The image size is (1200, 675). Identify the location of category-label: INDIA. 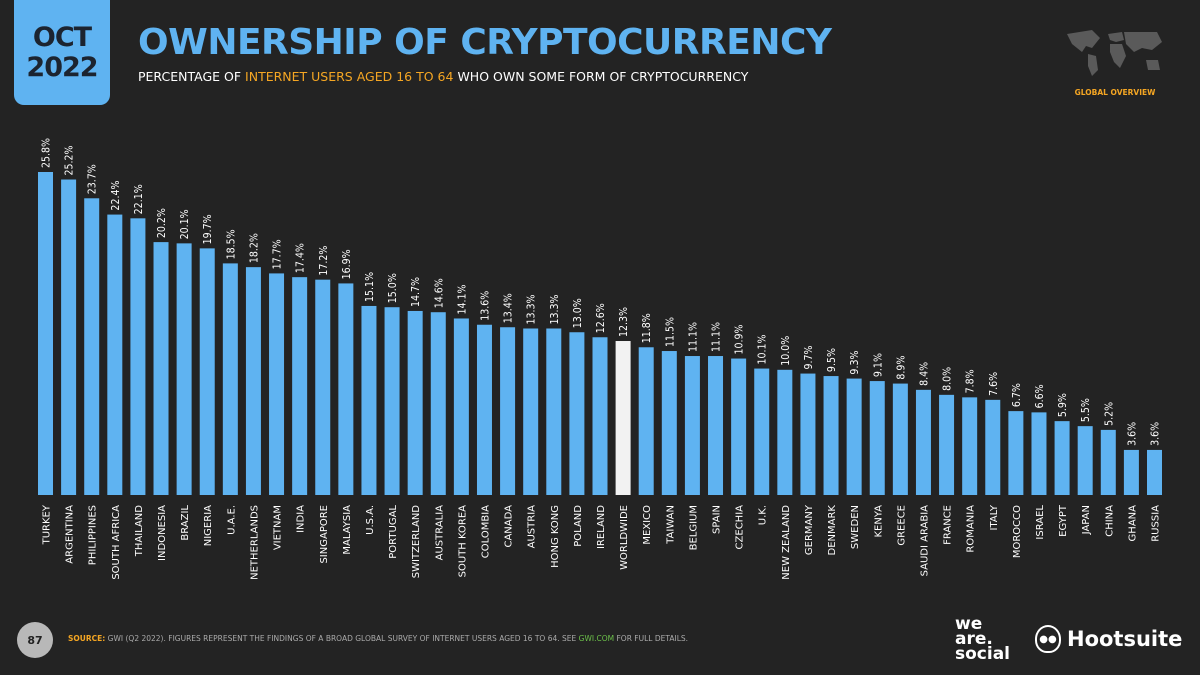
(301, 519).